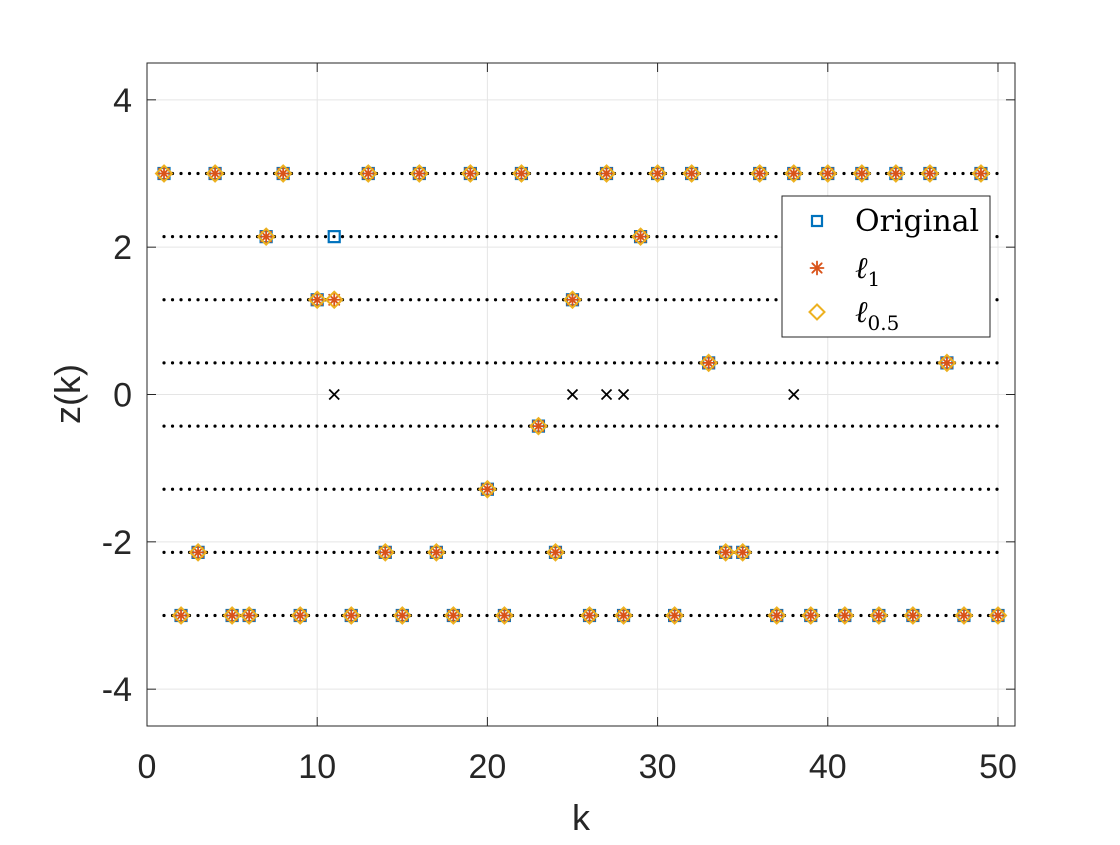  I want to click on data-point-square, so click(334, 237).